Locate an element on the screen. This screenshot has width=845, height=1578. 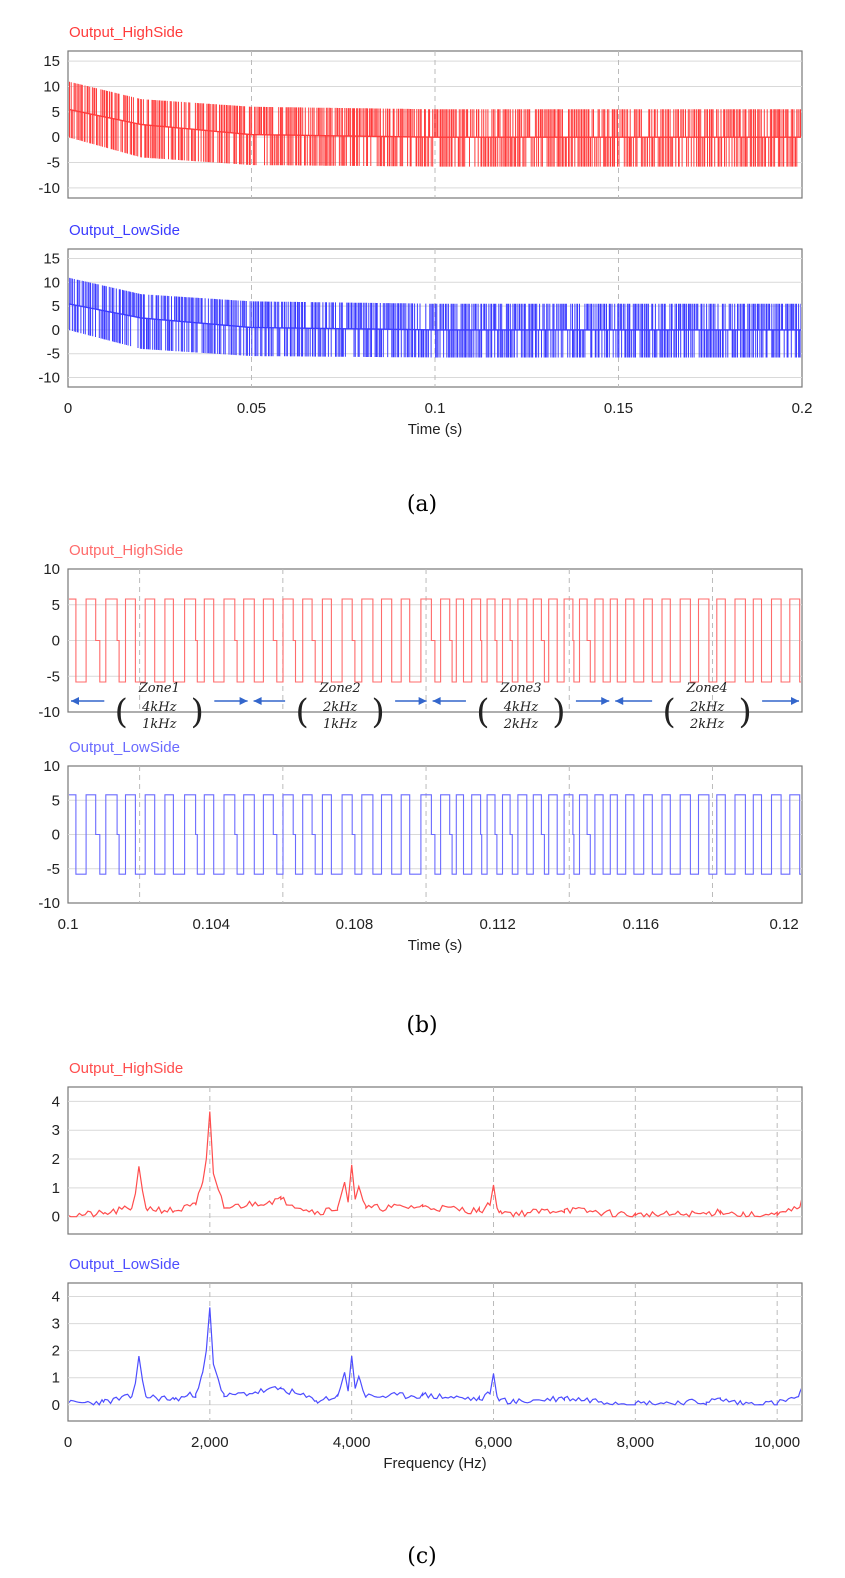
series-a-high is located at coordinates (435, 124).